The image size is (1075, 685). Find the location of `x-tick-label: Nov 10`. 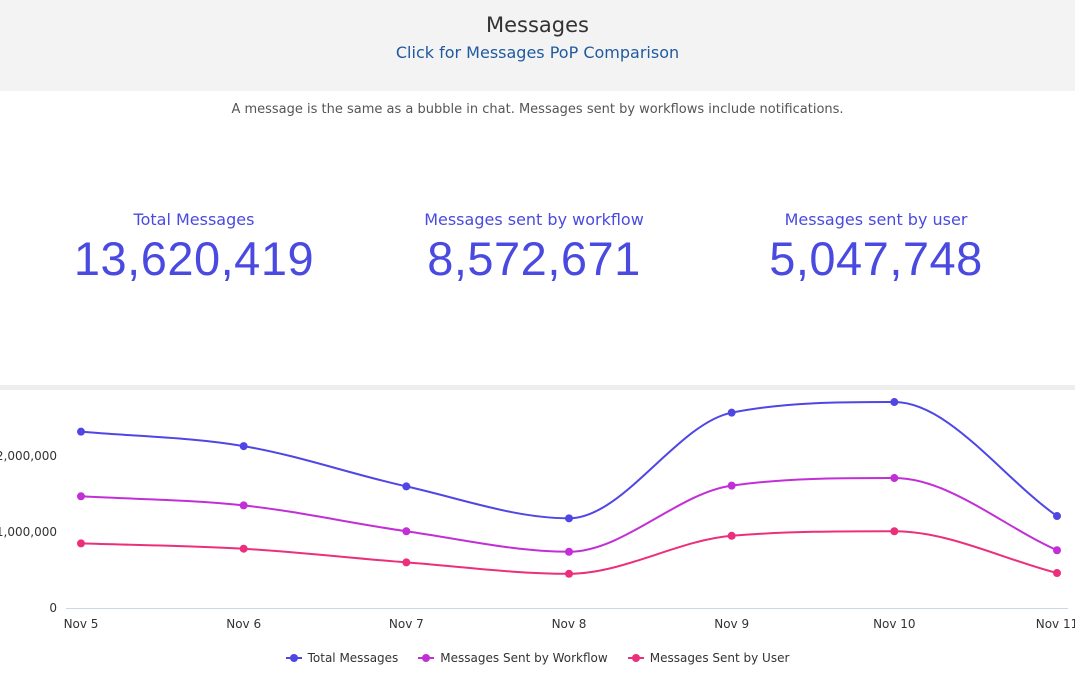

x-tick-label: Nov 10 is located at coordinates (894, 624).